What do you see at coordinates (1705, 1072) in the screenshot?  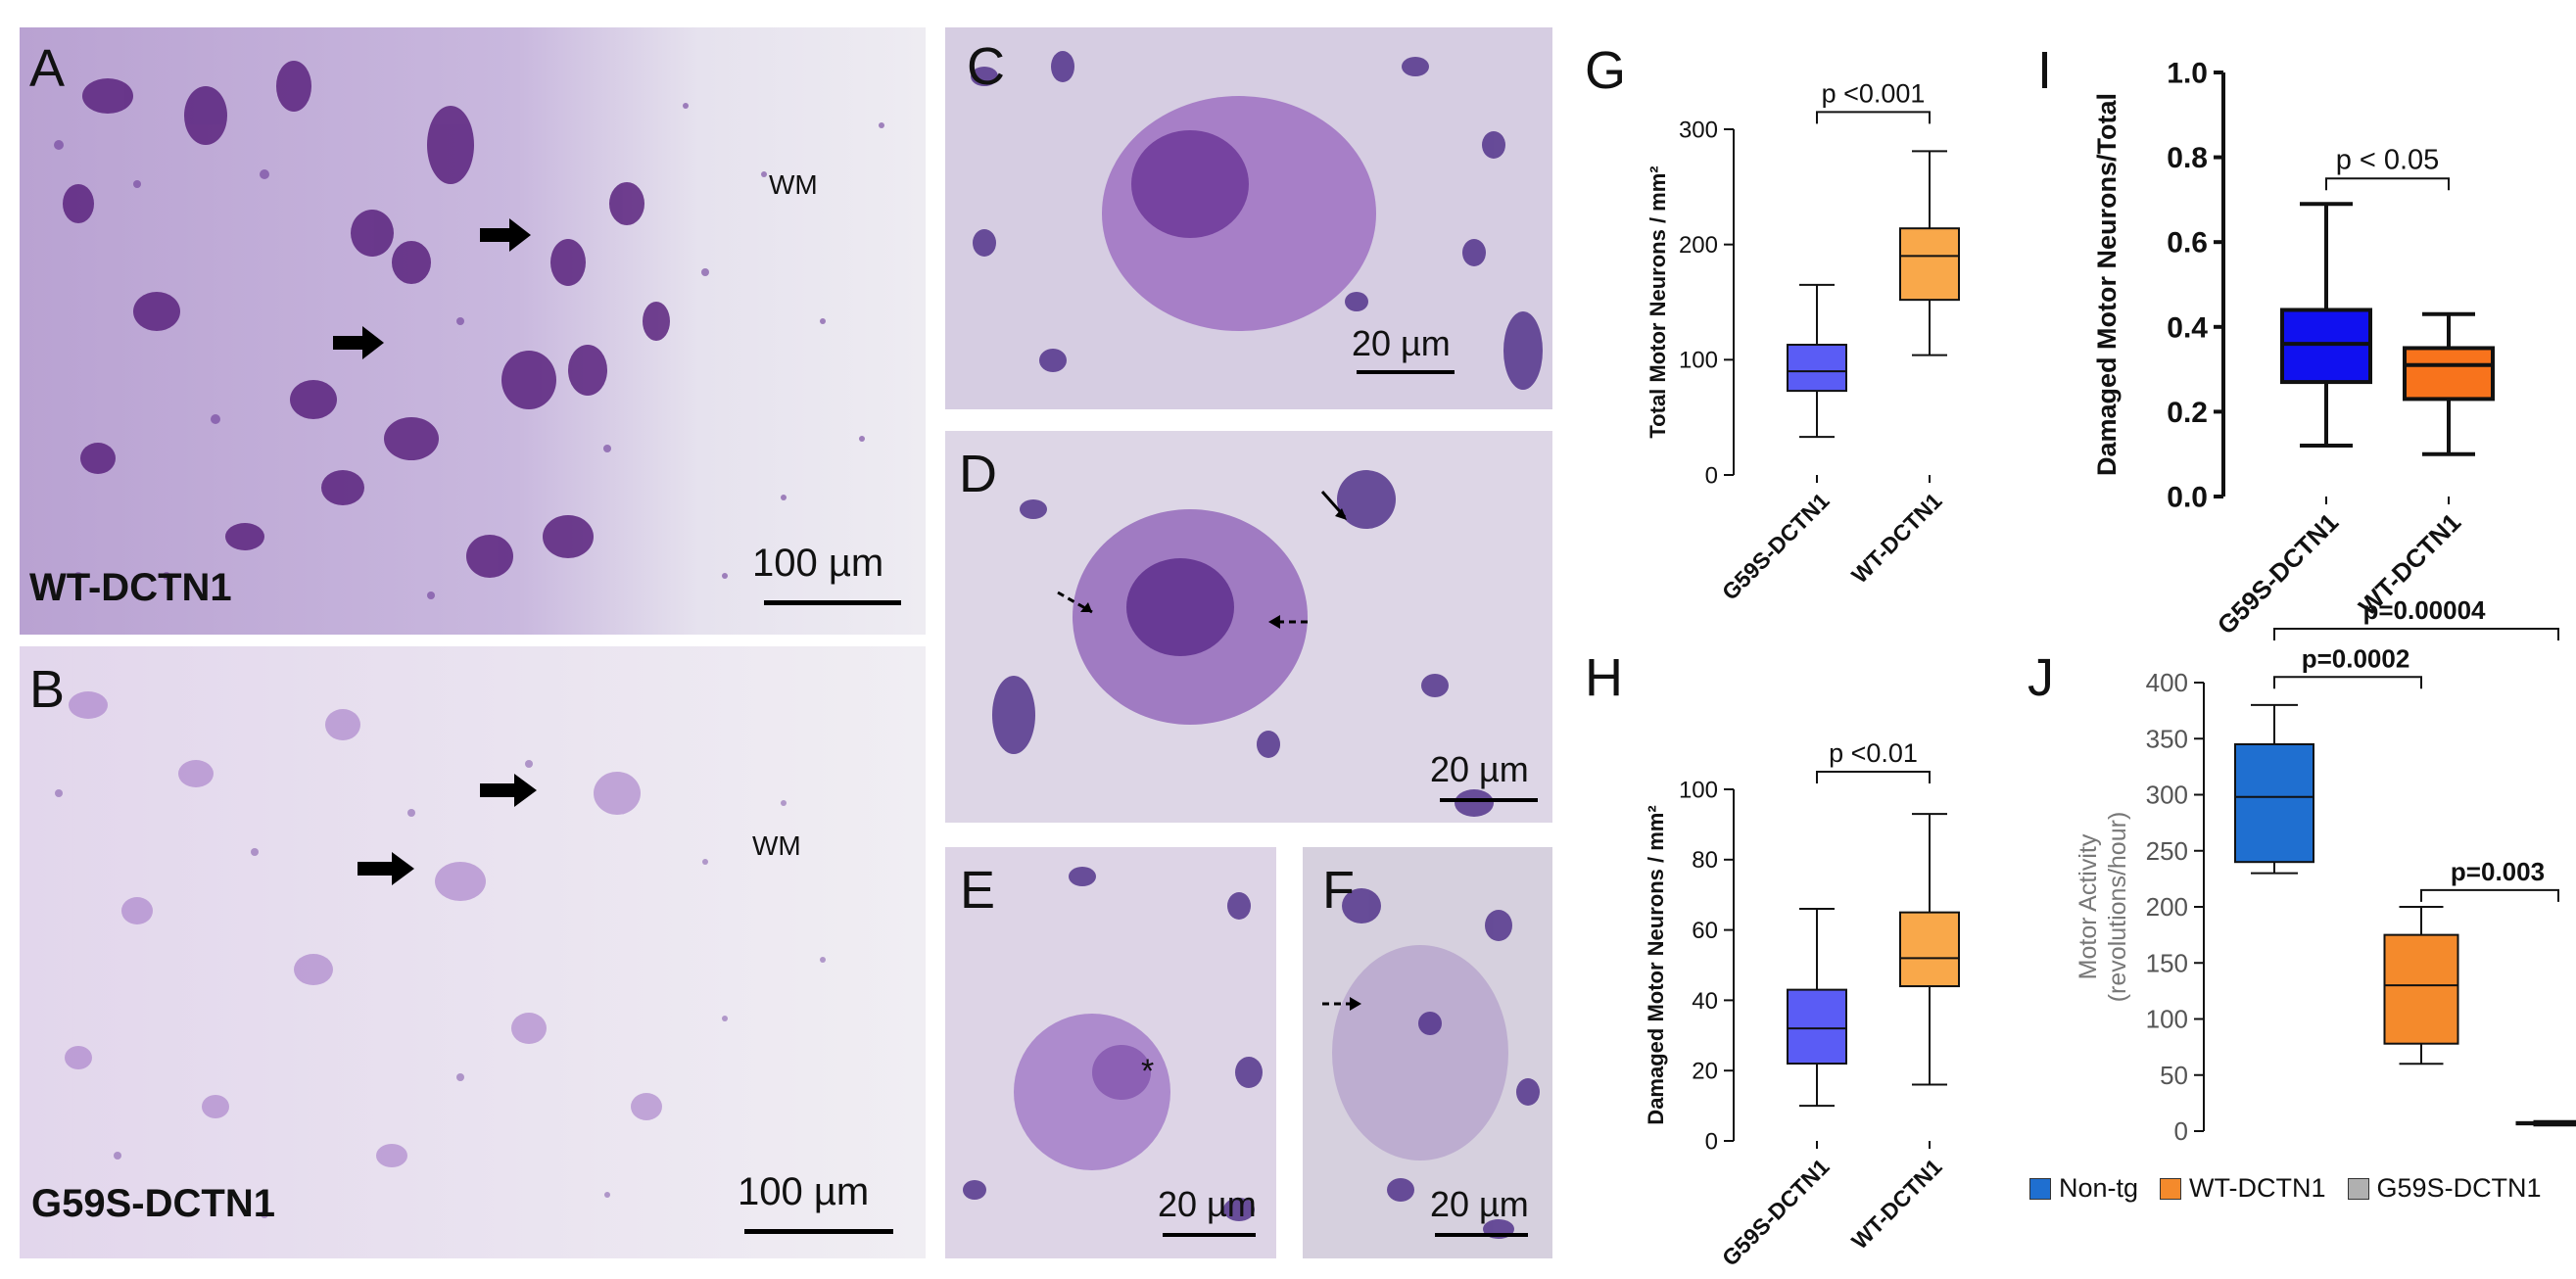 I see `chart-h-y-tick-label: 20` at bounding box center [1705, 1072].